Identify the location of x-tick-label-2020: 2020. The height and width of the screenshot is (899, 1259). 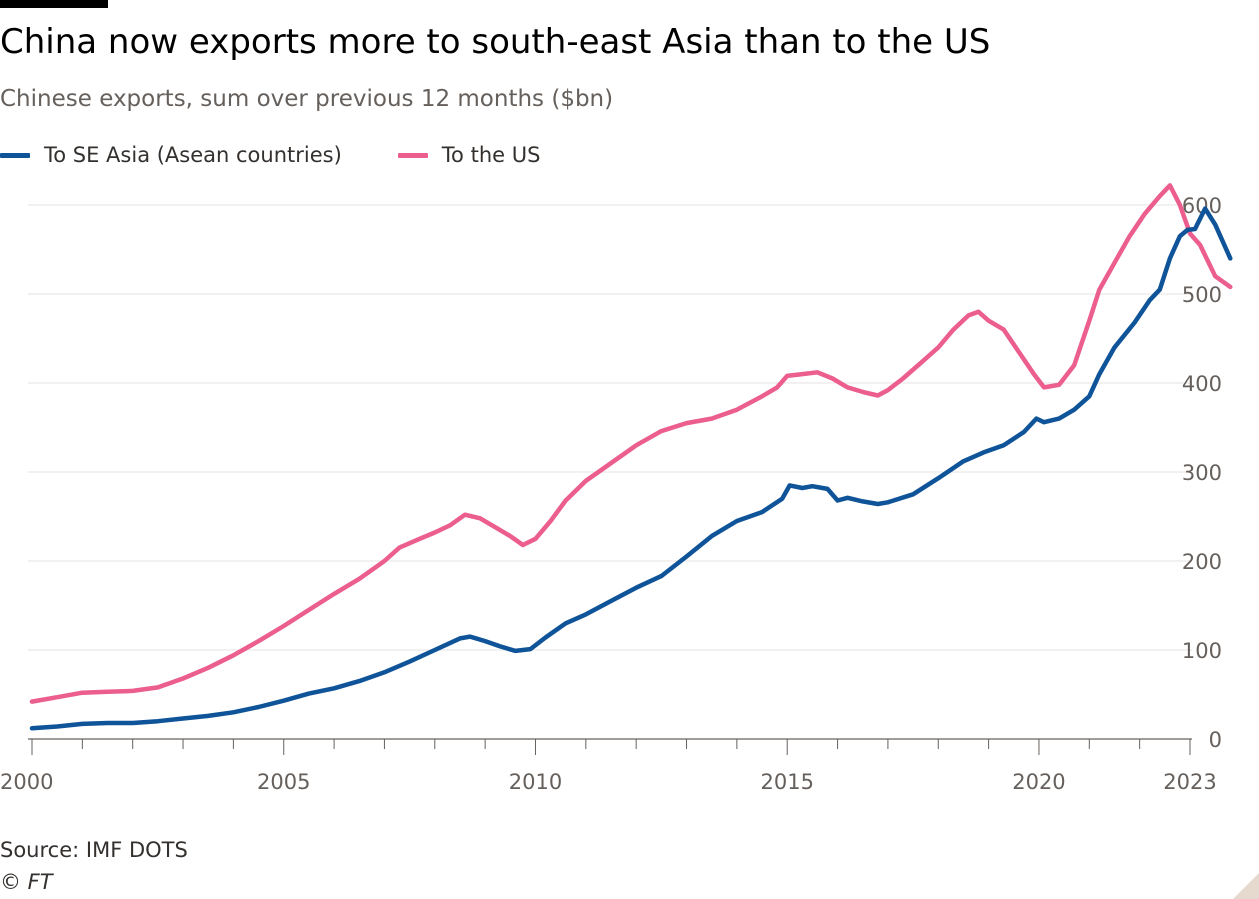
(1038, 782).